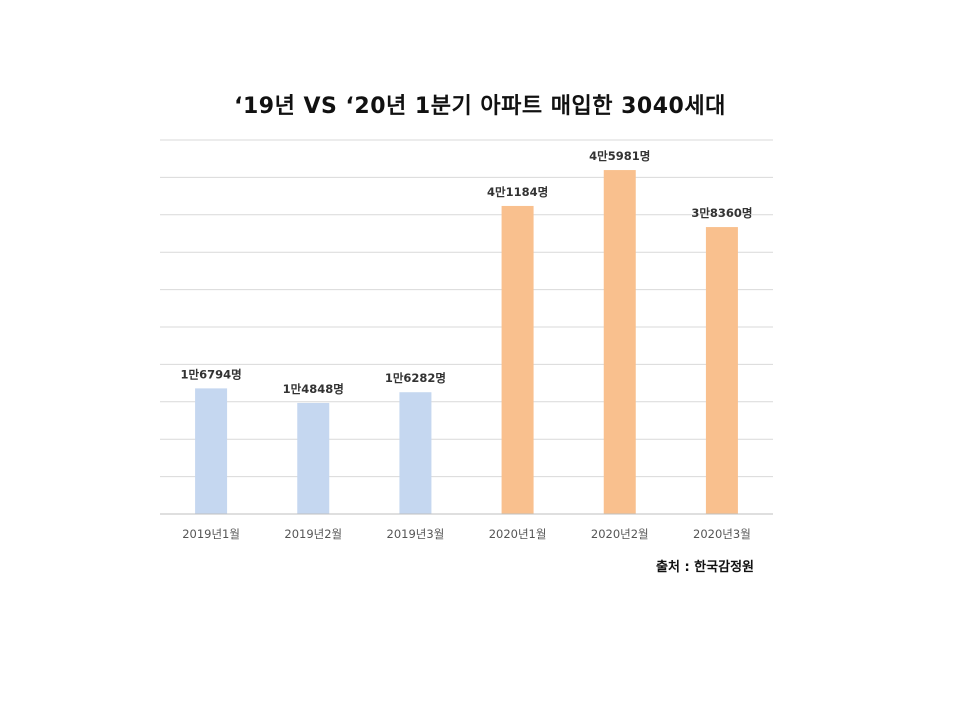 The width and height of the screenshot is (960, 720). Describe the element at coordinates (619, 156) in the screenshot. I see `data-label: 4만5981명` at that location.